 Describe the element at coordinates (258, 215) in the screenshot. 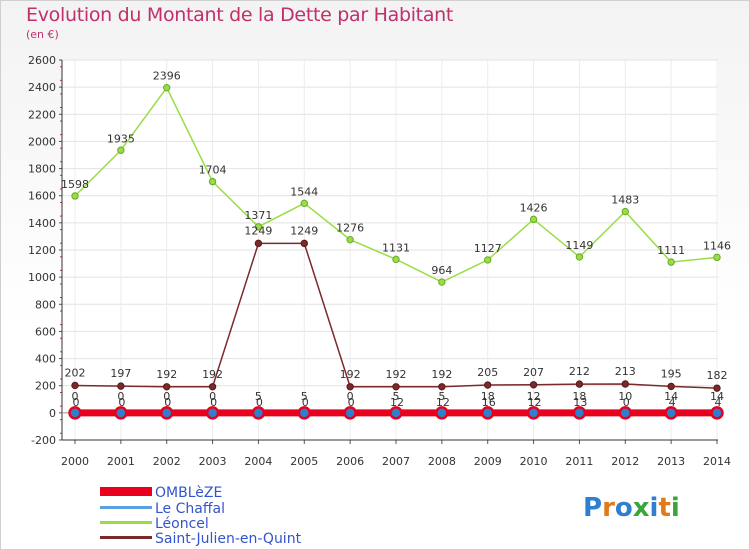

I see `data-label-leoncel: 1371` at that location.